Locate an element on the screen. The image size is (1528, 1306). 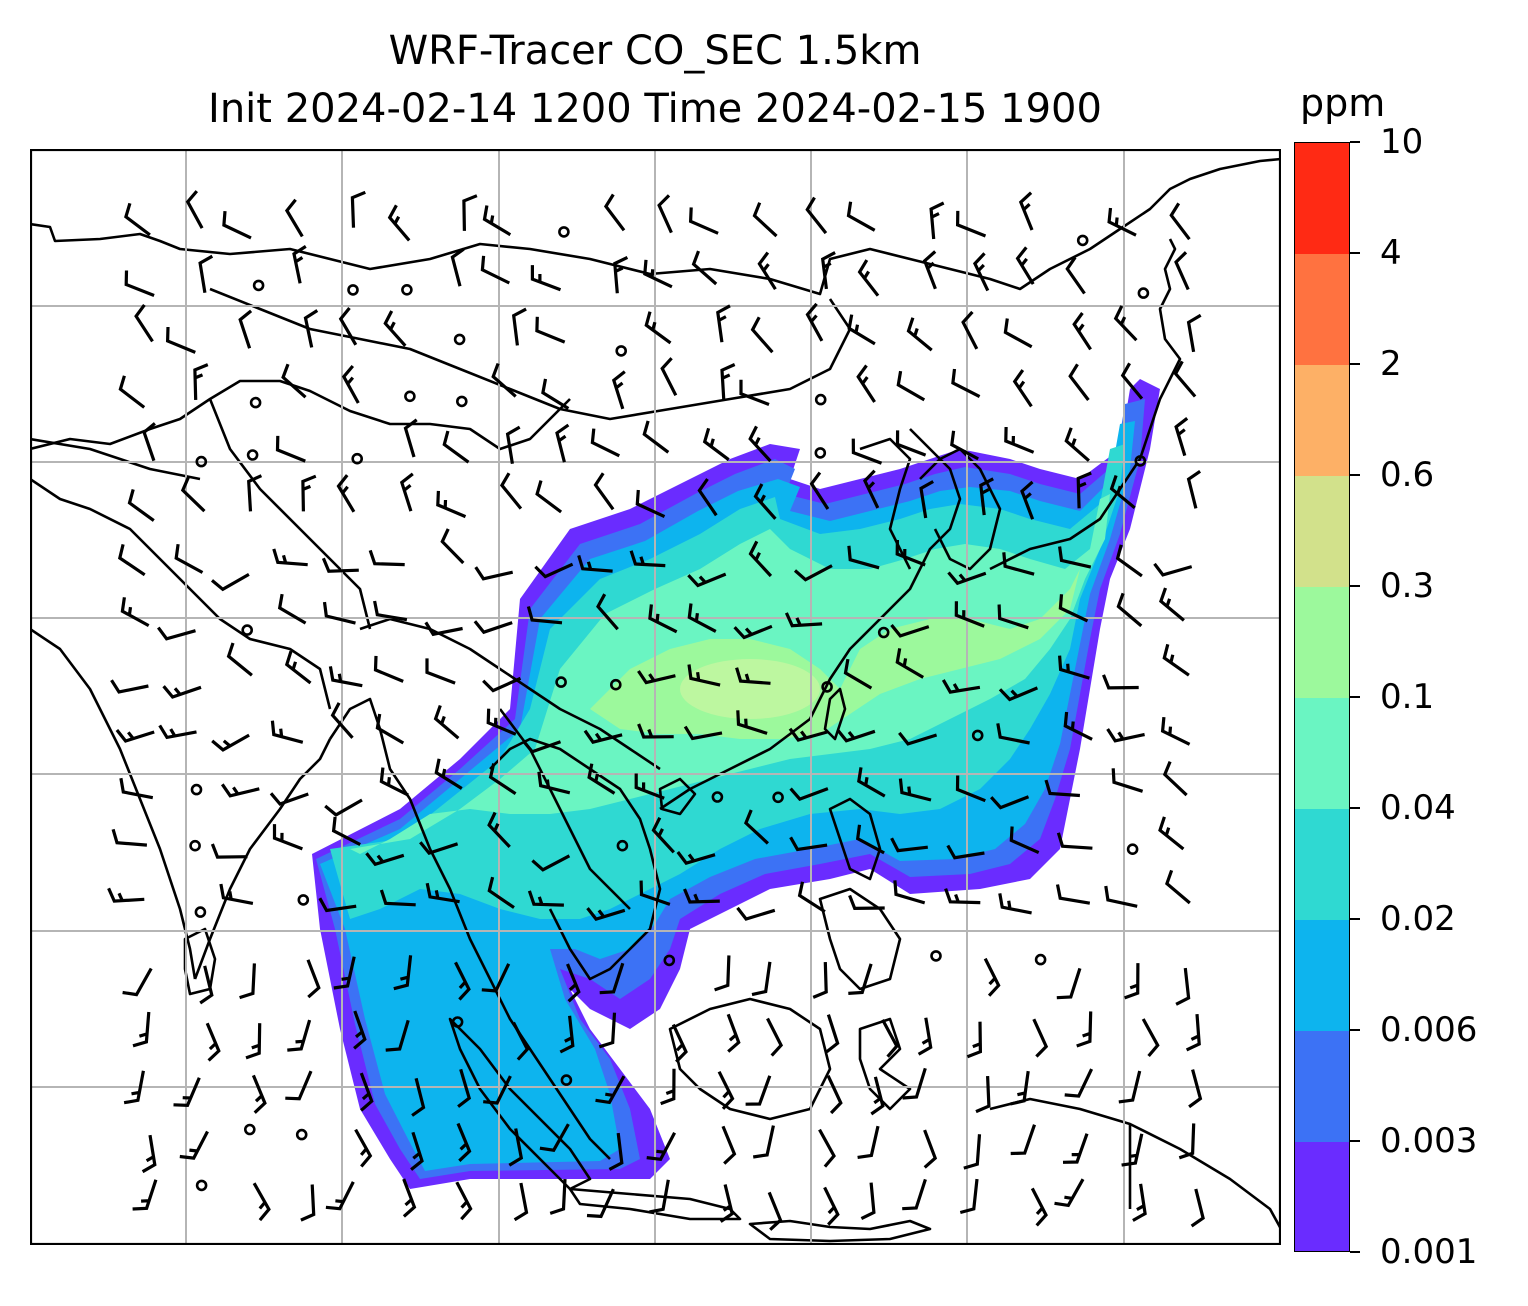
coastline-philippines-south is located at coordinates (860, 939).